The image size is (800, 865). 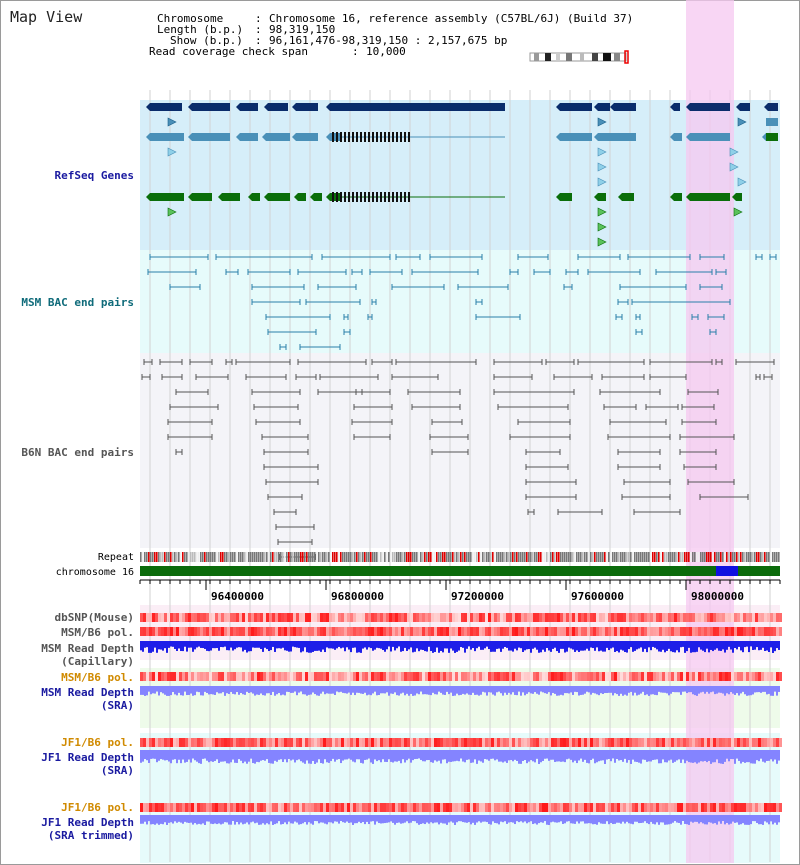 I want to click on track-label-msm-b6-pol-sra: MSM/B6 pol., so click(x=97, y=677).